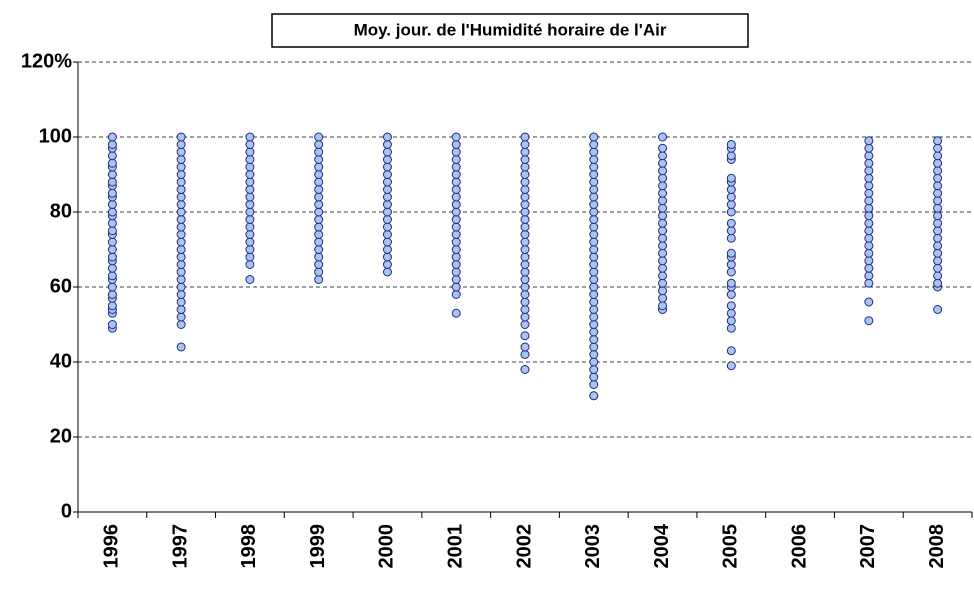 The height and width of the screenshot is (594, 974). What do you see at coordinates (662, 545) in the screenshot?
I see `x-tick-label: 2004` at bounding box center [662, 545].